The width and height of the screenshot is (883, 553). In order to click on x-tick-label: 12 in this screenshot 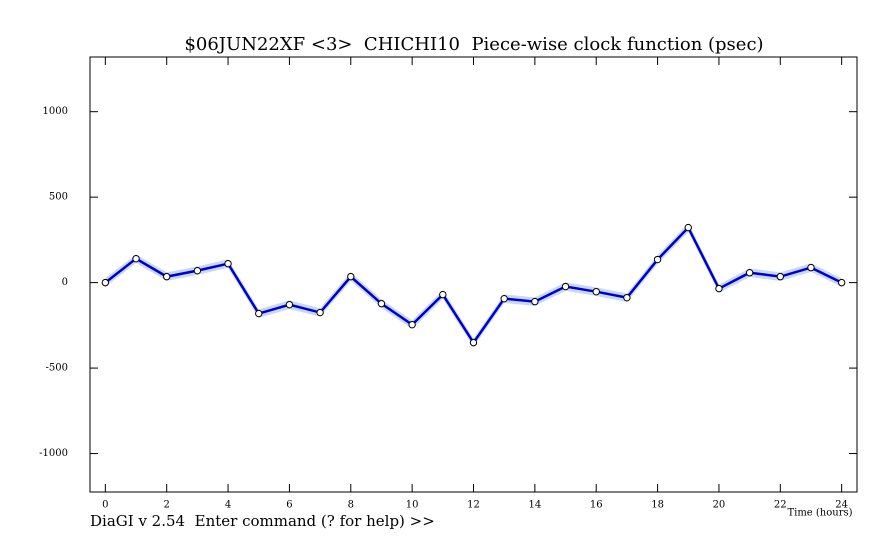, I will do `click(473, 505)`.